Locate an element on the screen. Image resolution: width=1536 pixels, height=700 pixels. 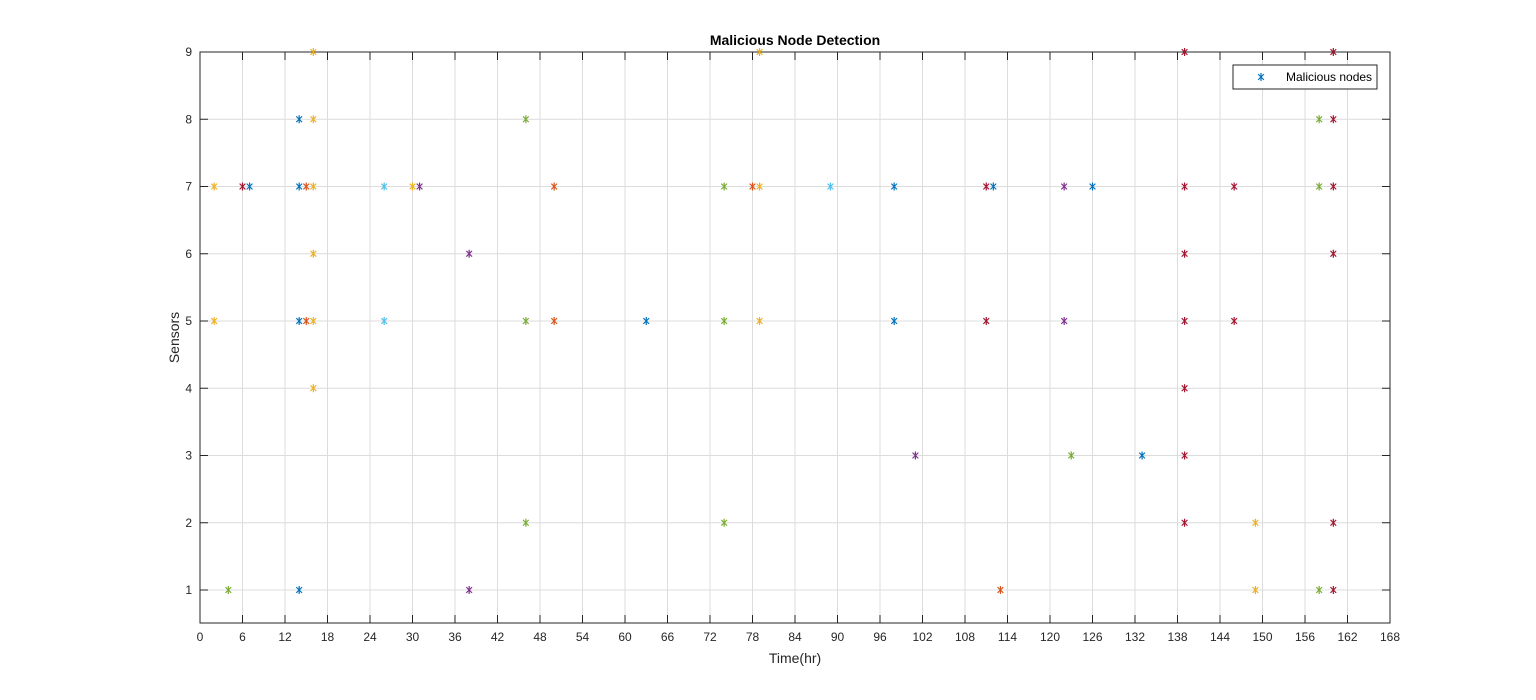
x-tick-label: 90 is located at coordinates (838, 637).